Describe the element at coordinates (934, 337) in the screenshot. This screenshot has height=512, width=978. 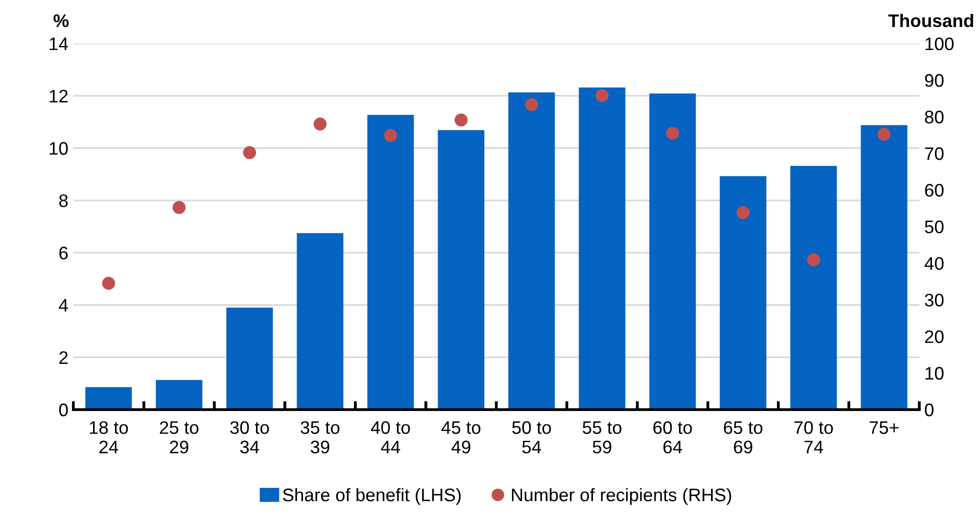
I see `y2-tick-label: 20` at that location.